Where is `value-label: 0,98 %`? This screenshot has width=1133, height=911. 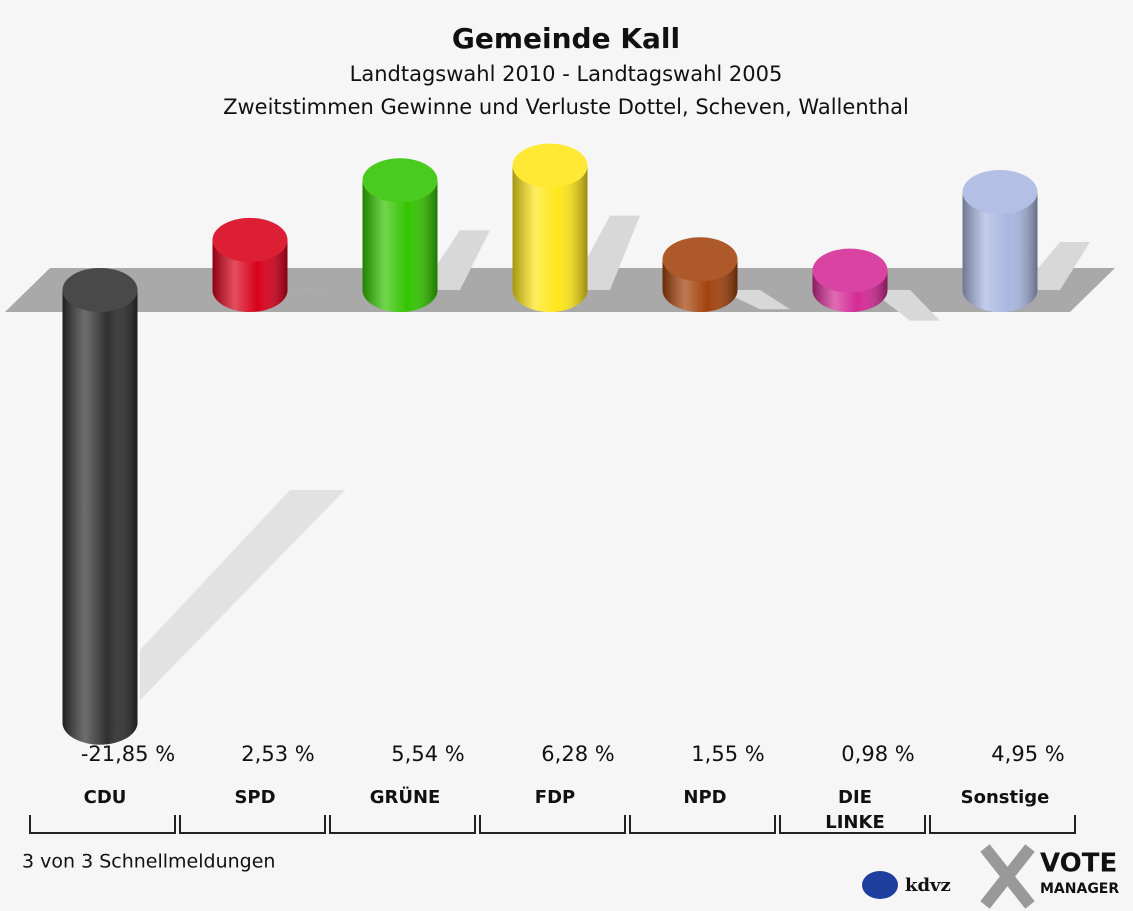 value-label: 0,98 % is located at coordinates (877, 754).